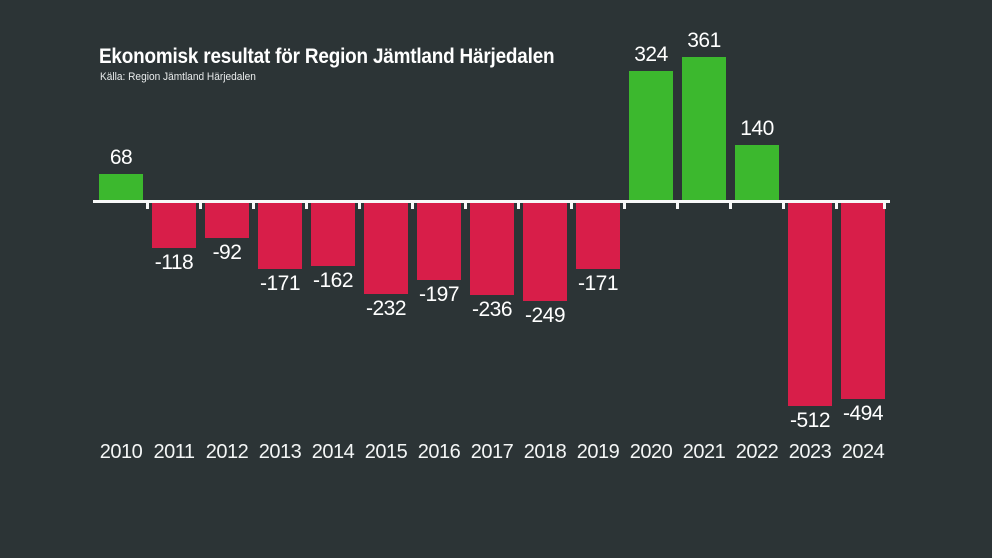 This screenshot has width=992, height=558. I want to click on bar-2012, so click(227, 219).